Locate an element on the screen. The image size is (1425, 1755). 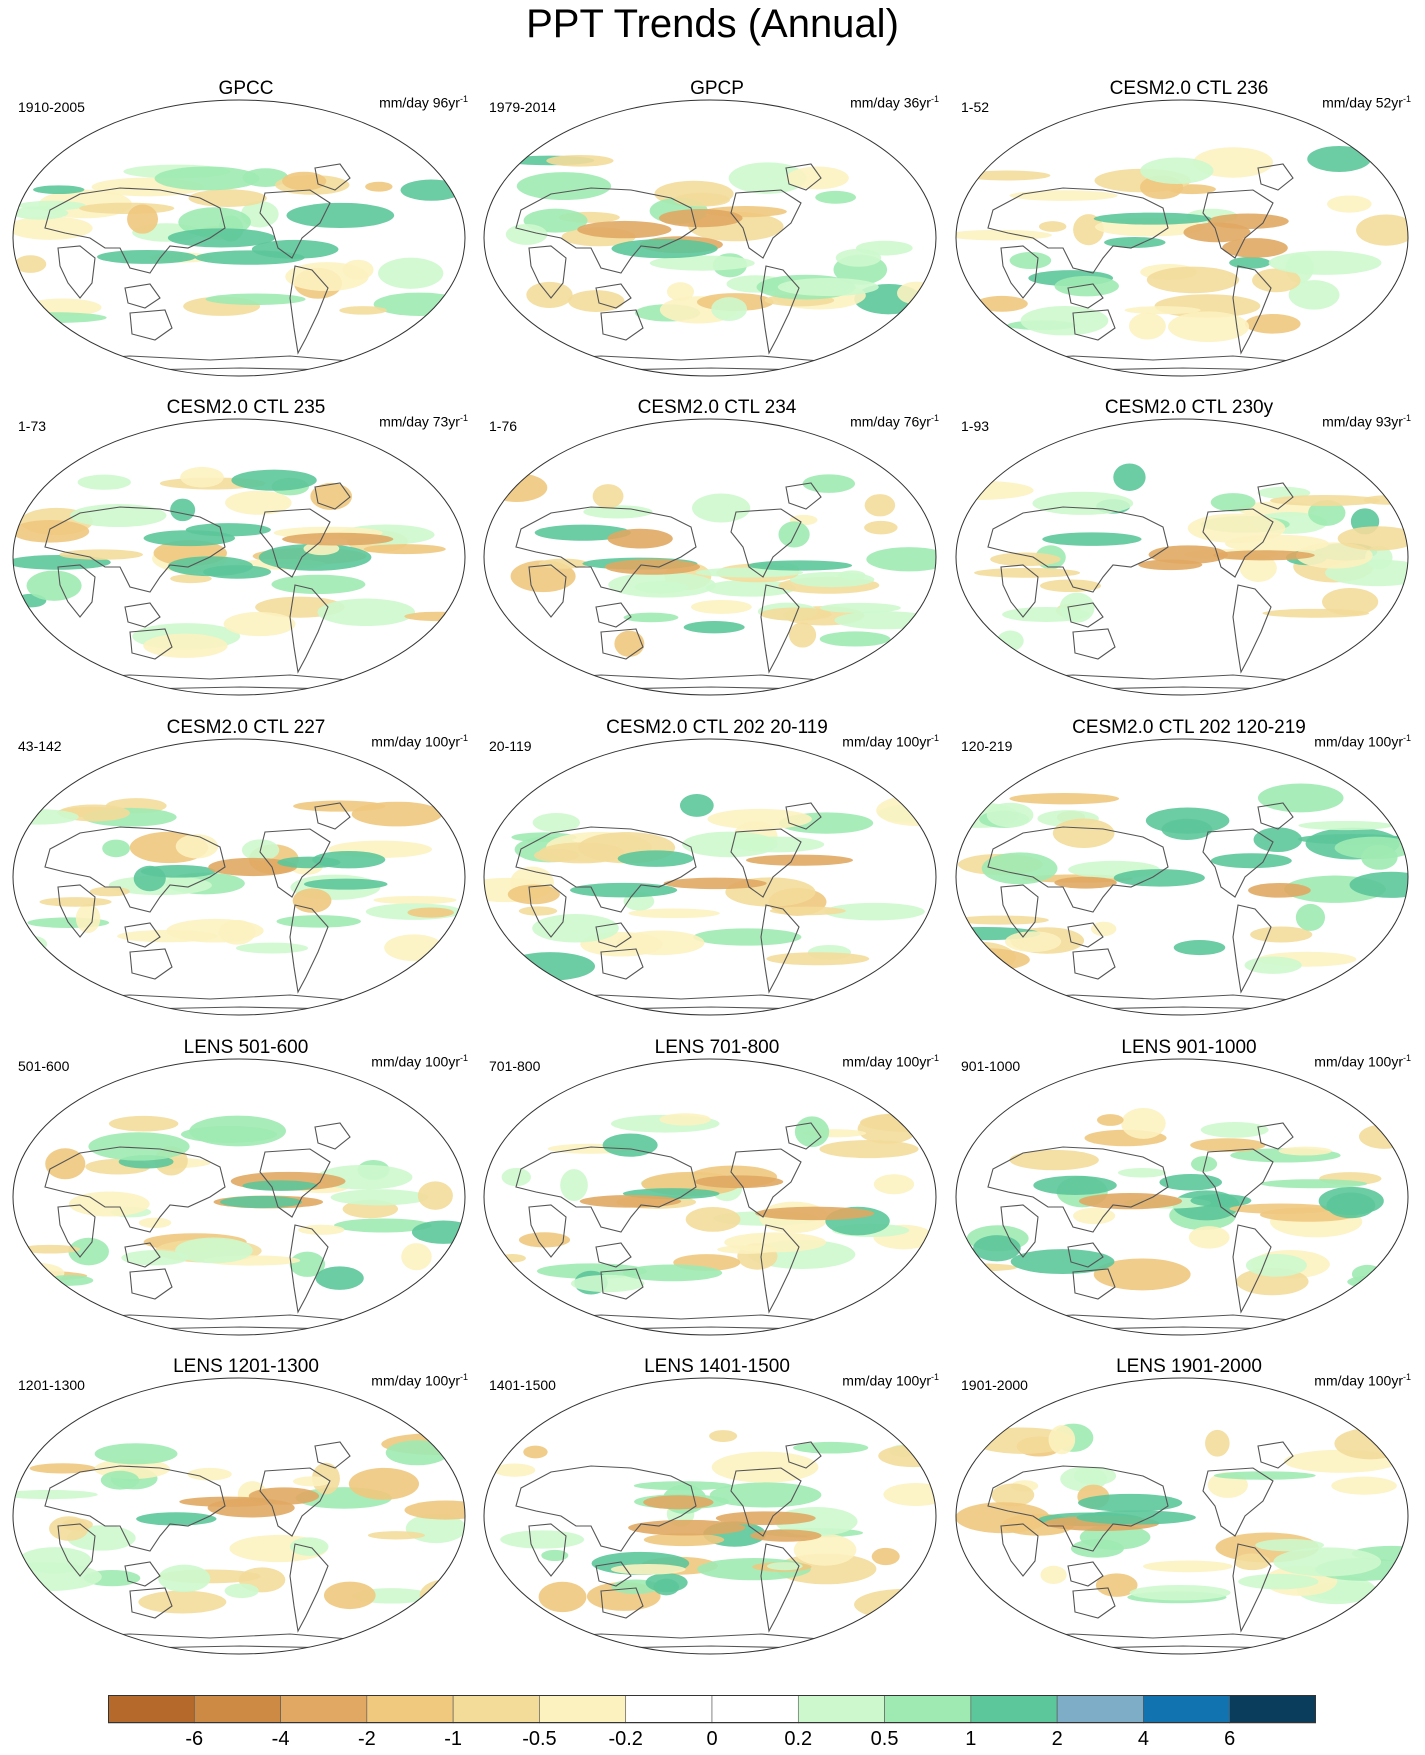
panel-units: mm/day 52yr-1 is located at coordinates (1366, 102).